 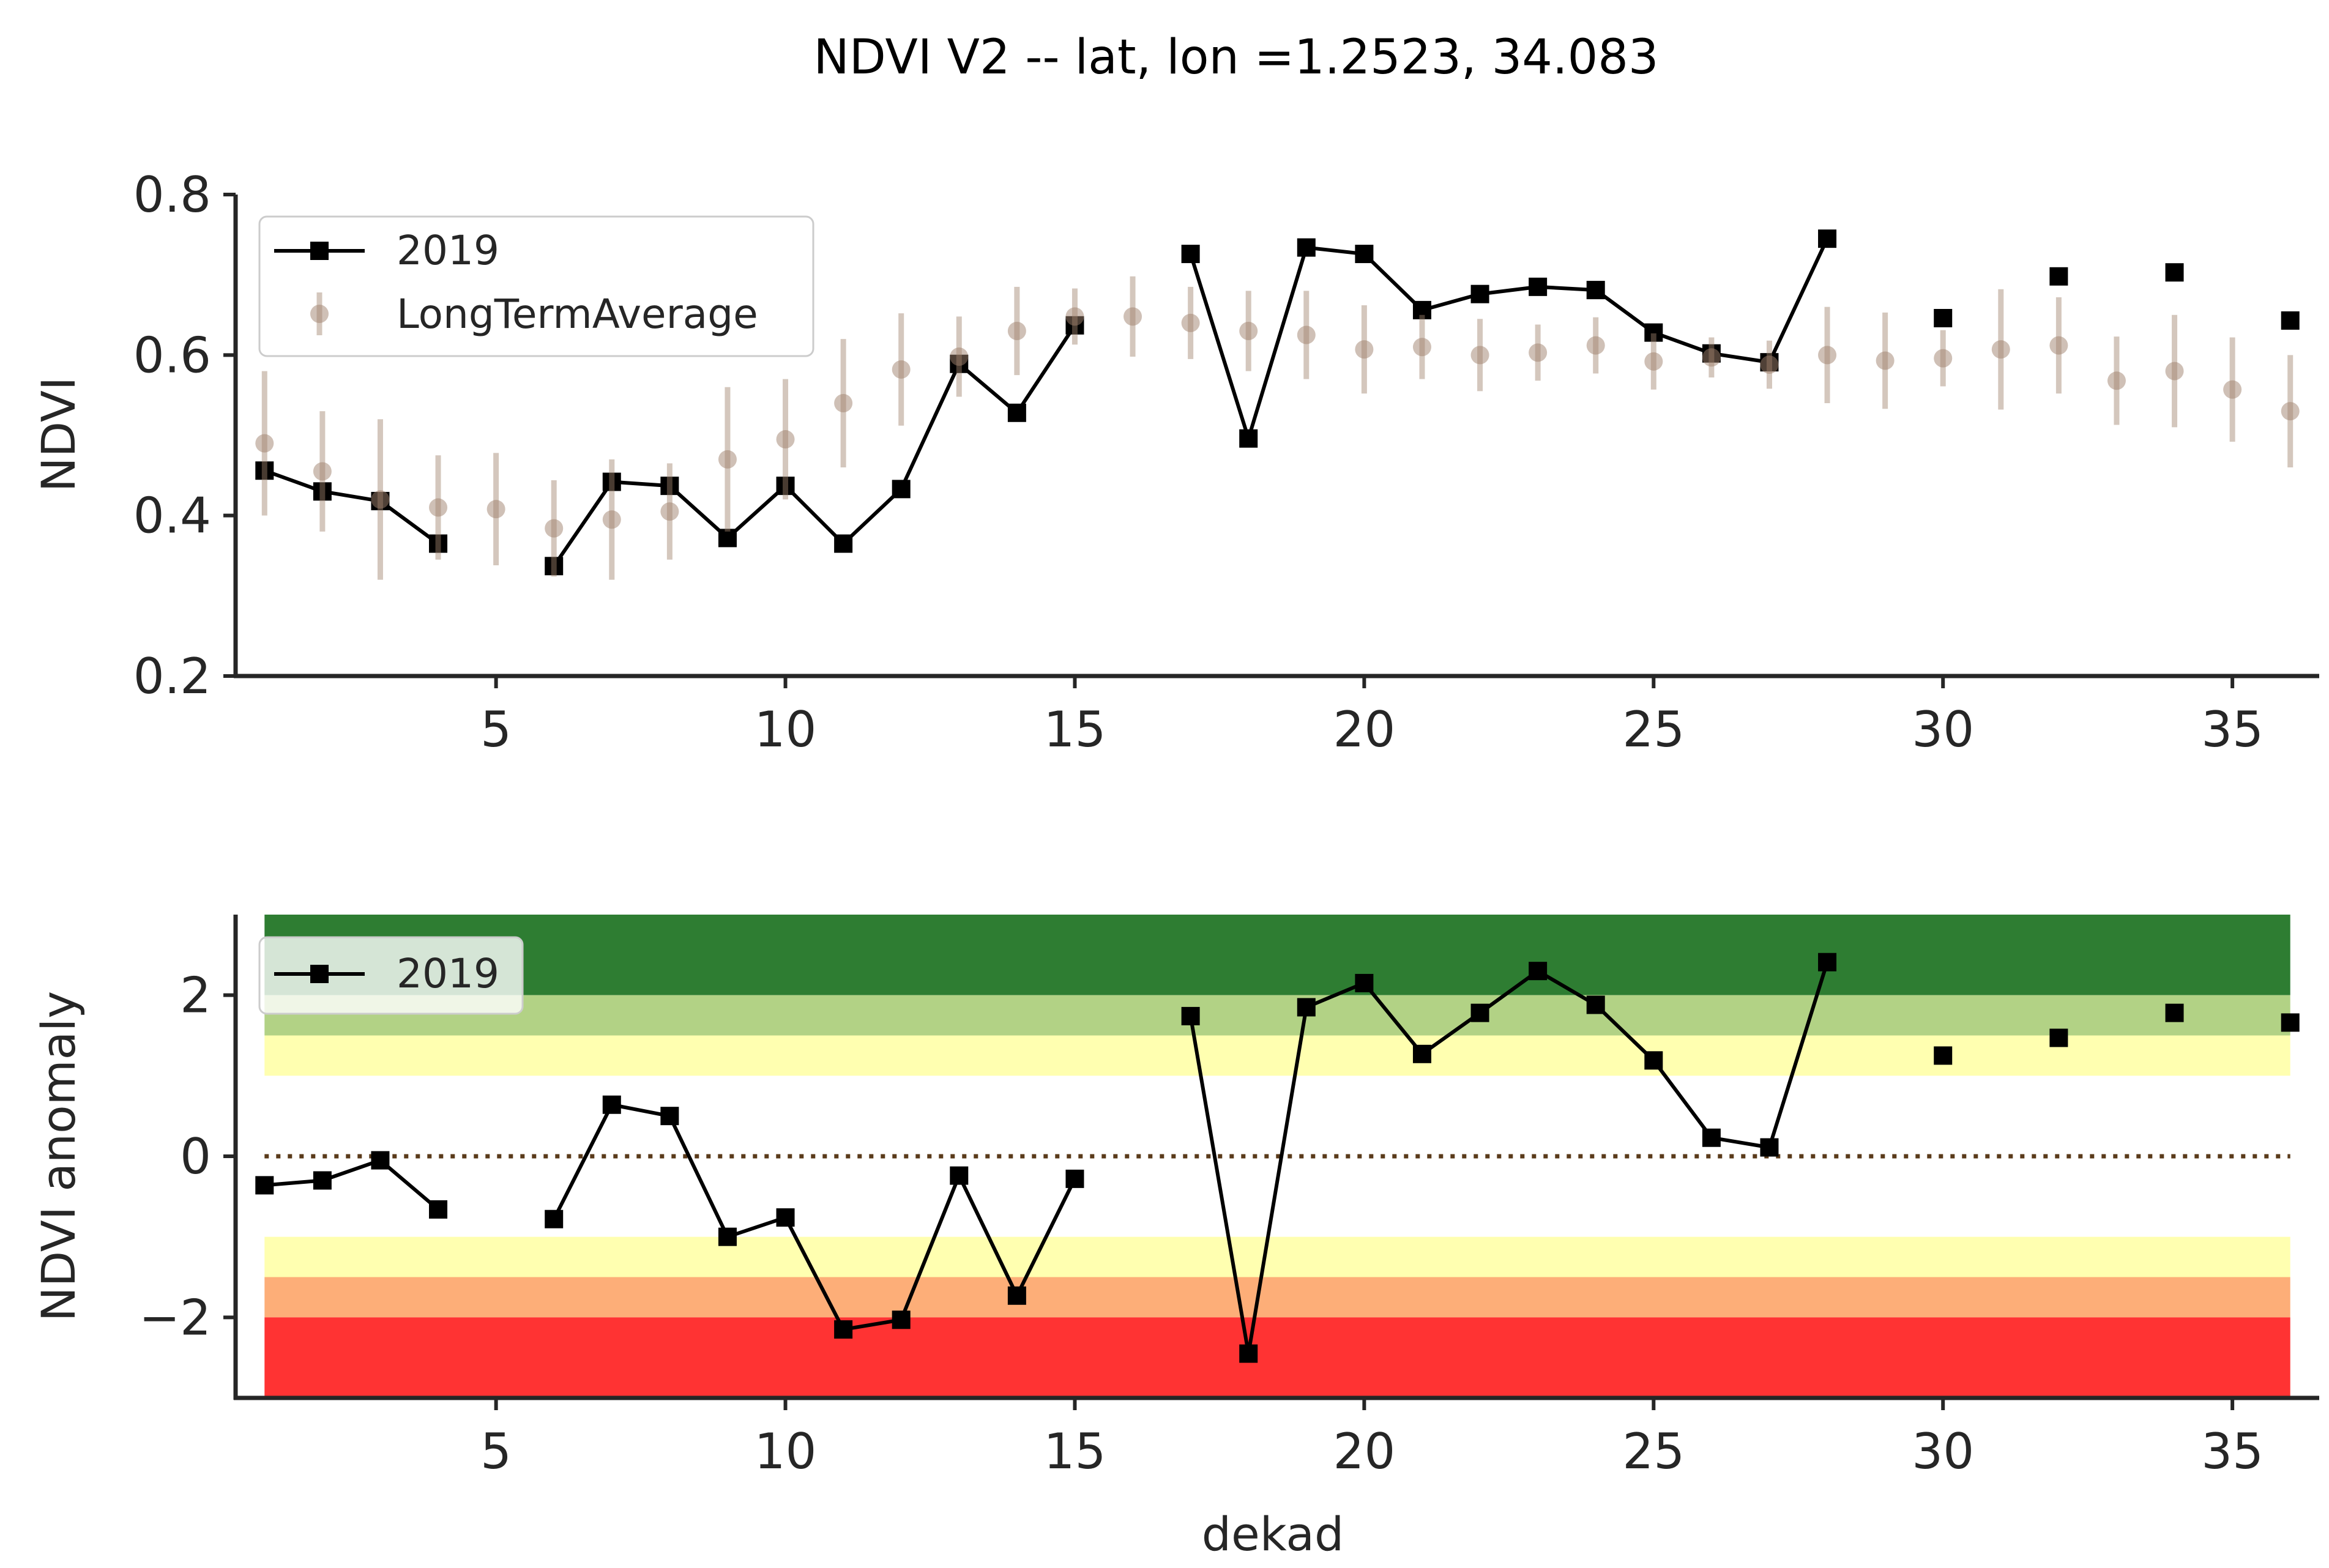 What do you see at coordinates (2233, 729) in the screenshot?
I see `ndvi-x-tick-label: 35` at bounding box center [2233, 729].